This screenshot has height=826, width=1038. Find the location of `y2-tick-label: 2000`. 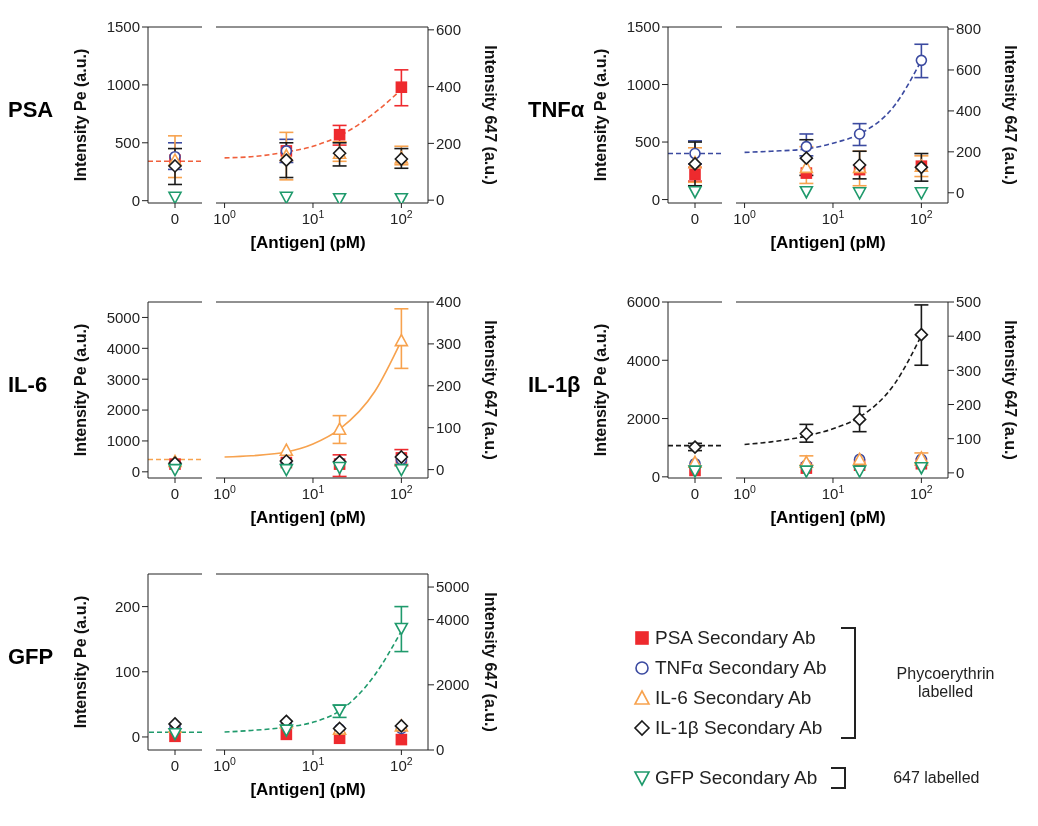

y2-tick-label: 2000 is located at coordinates (453, 685).